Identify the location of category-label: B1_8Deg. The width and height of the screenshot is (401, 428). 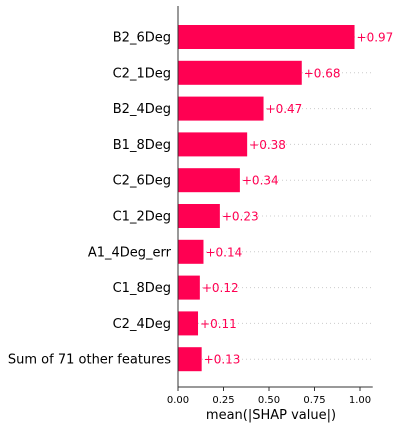
(142, 145).